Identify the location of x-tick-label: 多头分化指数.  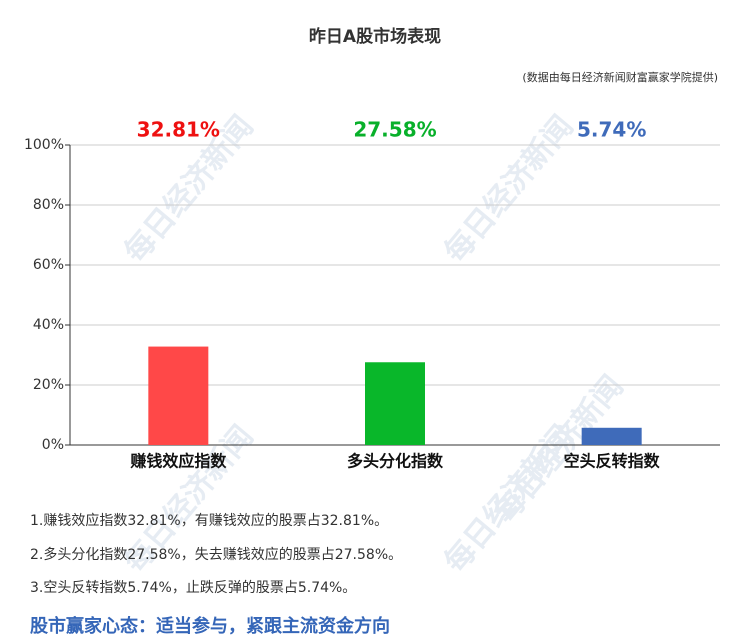
(395, 461).